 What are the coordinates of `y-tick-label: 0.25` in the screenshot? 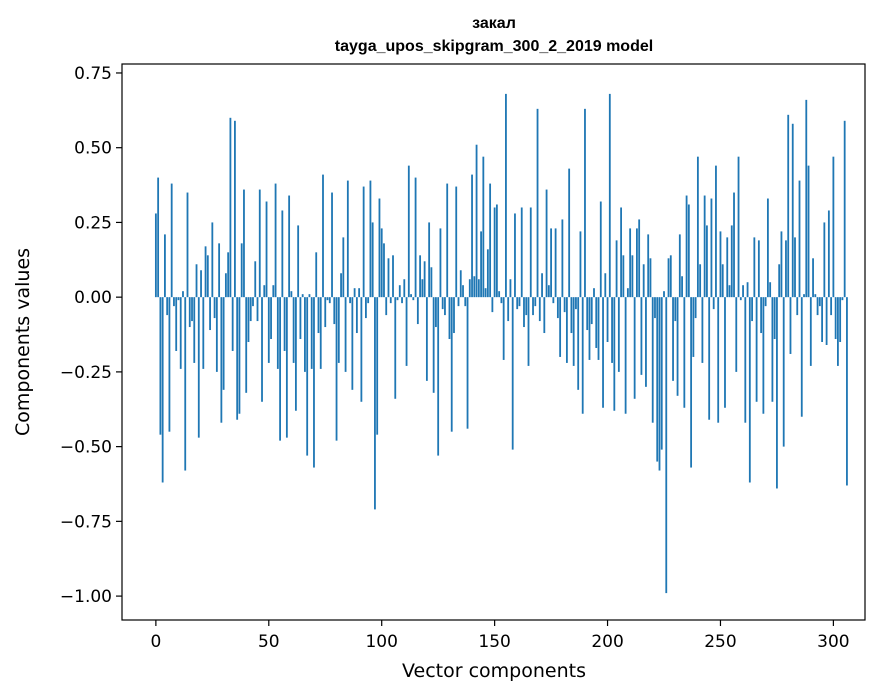 It's located at (93, 223).